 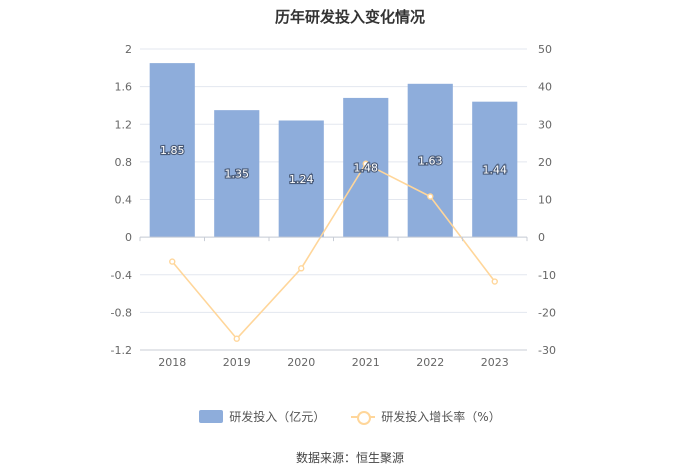 I want to click on y-left-tick-label: 0.8, so click(x=124, y=162).